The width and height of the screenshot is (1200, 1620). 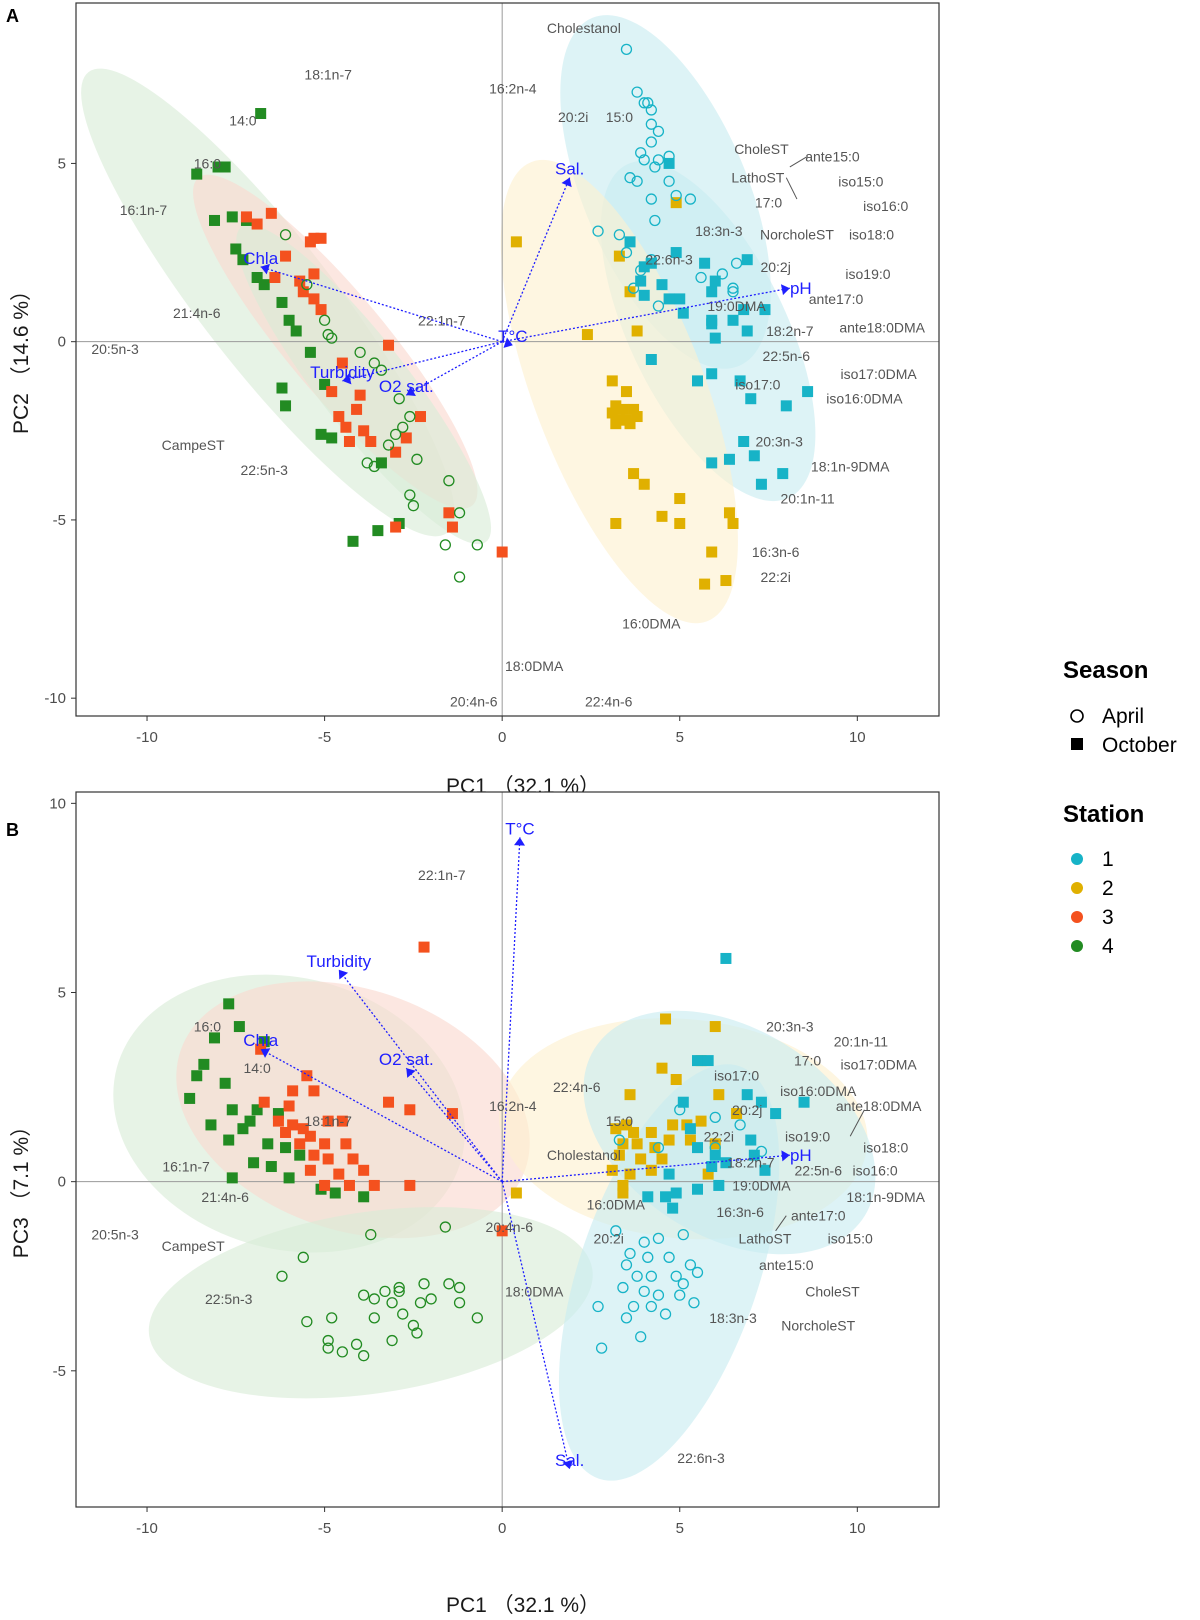 What do you see at coordinates (785, 290) in the screenshot?
I see `panel-a-vector-arrowhead` at bounding box center [785, 290].